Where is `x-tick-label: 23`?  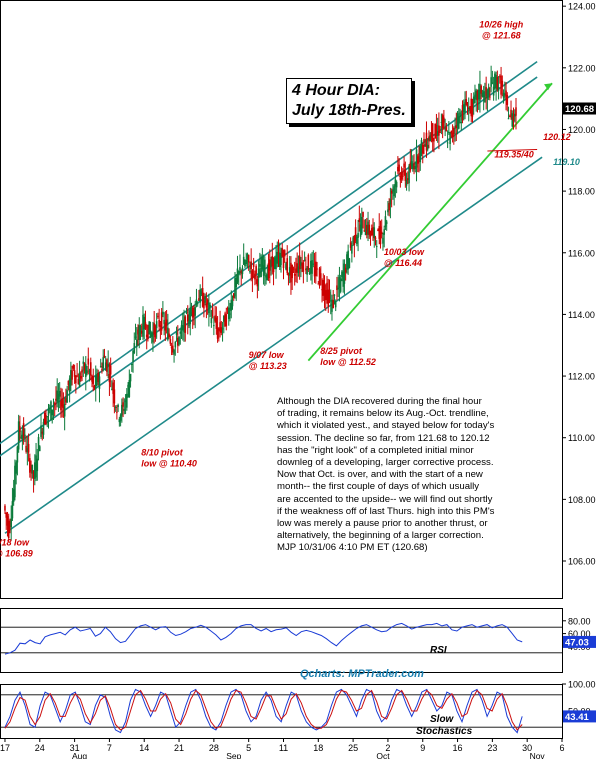
x-tick-label: 23 is located at coordinates (492, 748).